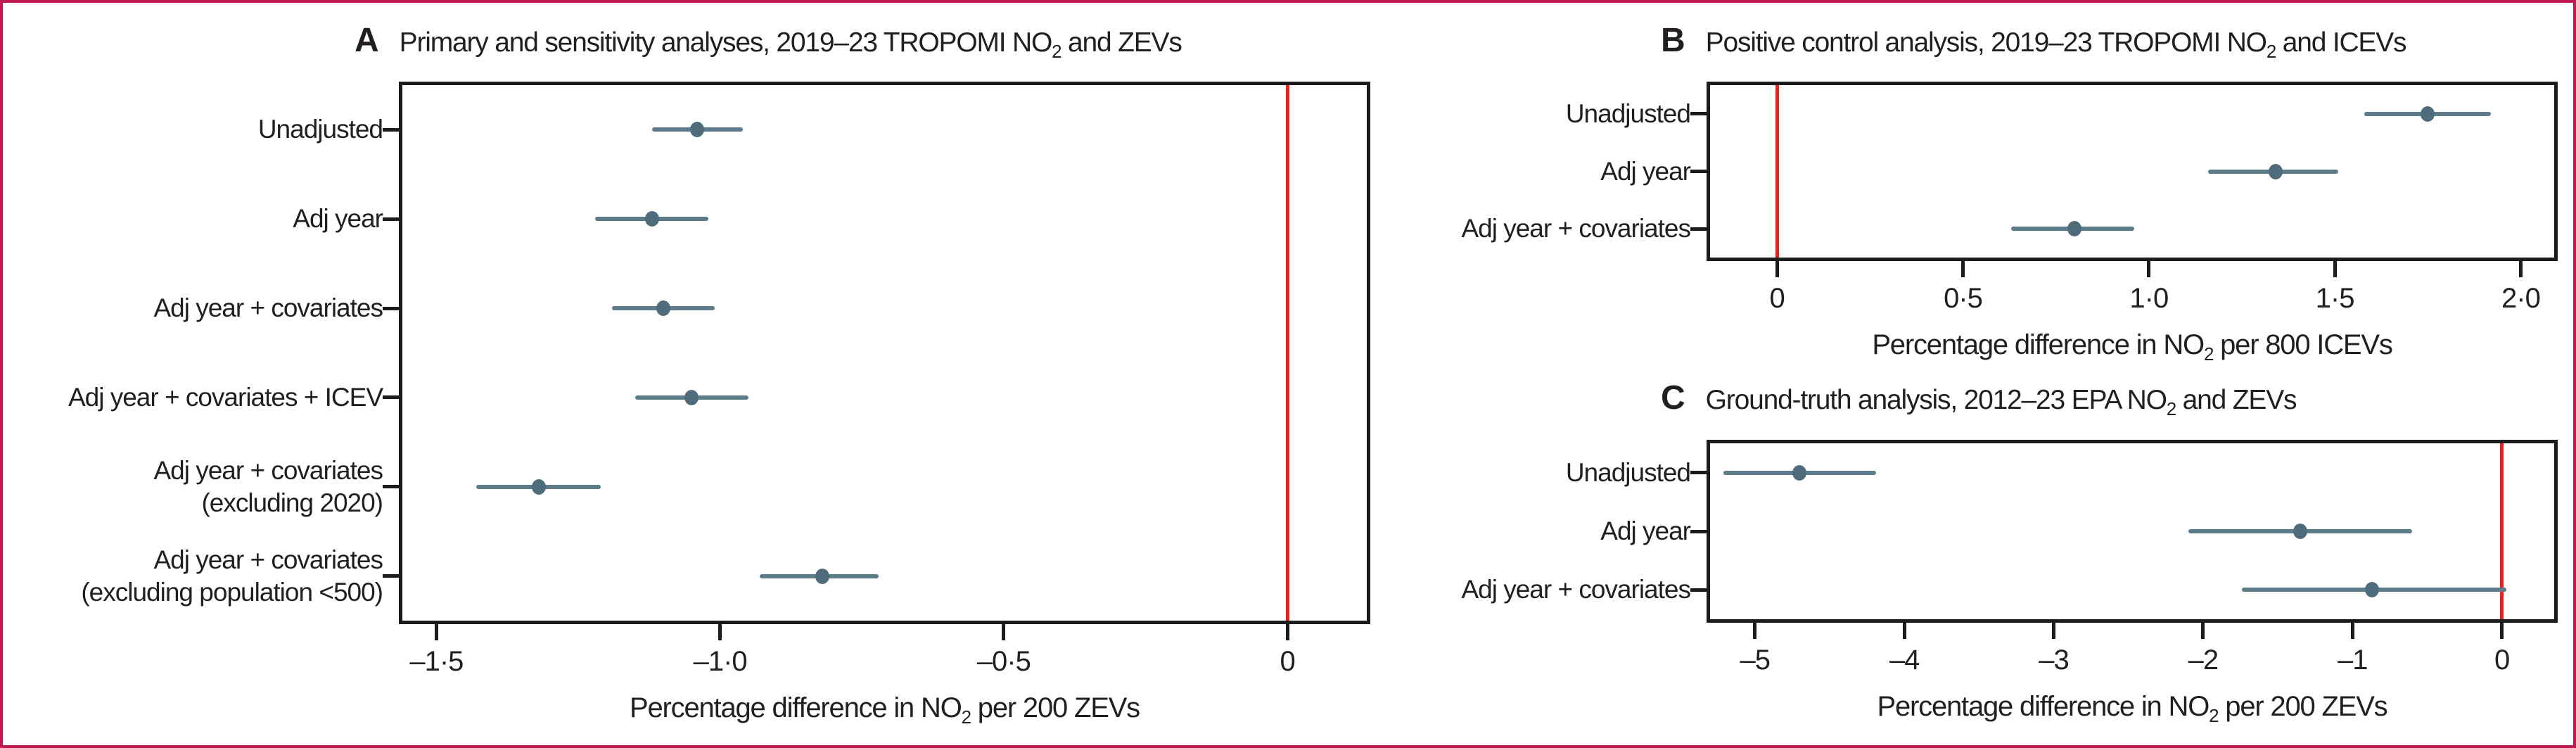  Describe the element at coordinates (436, 662) in the screenshot. I see `x-tick-label: –1·5` at that location.